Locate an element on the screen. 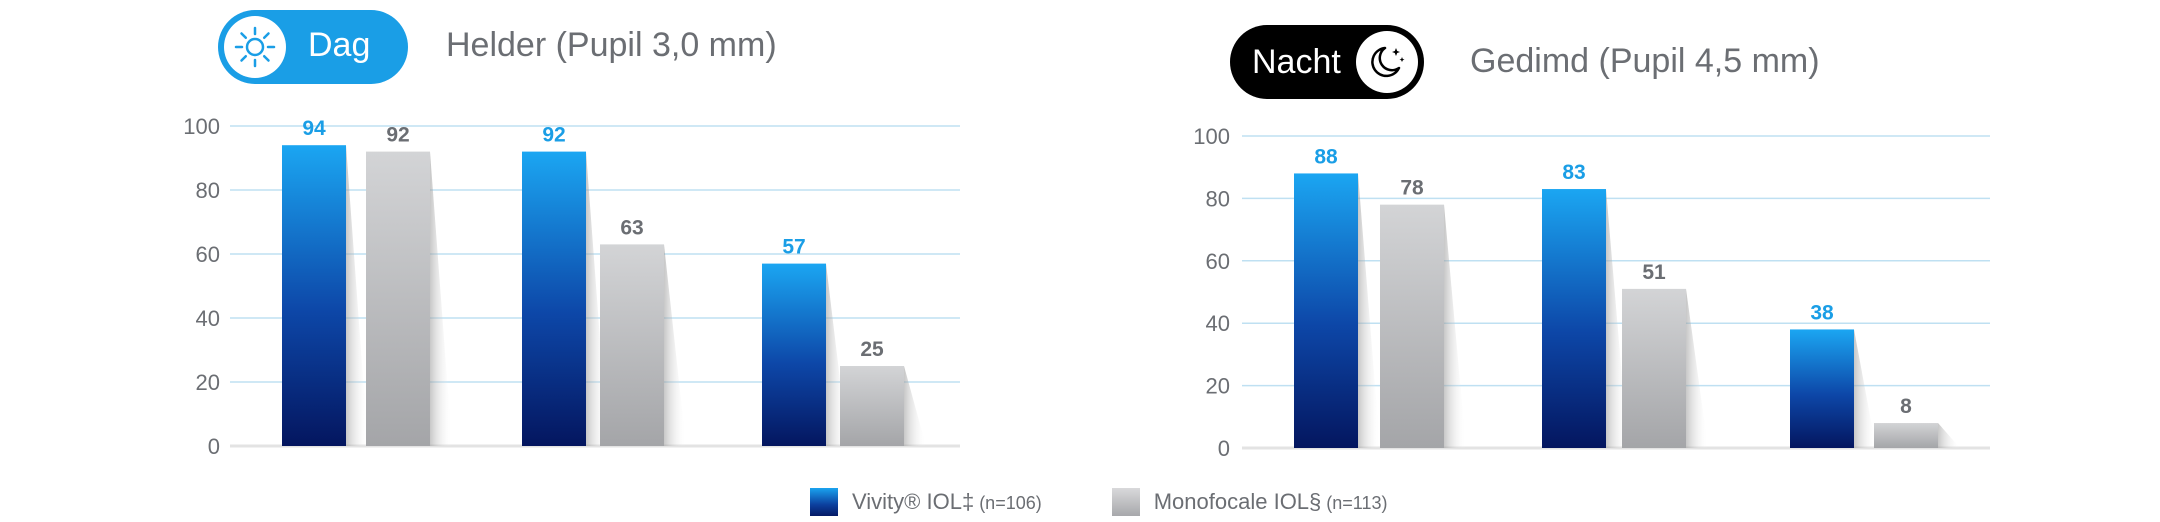 This screenshot has height=522, width=2160. legend-item-vivity: Vivity® IOL‡ (n=106) is located at coordinates (926, 502).